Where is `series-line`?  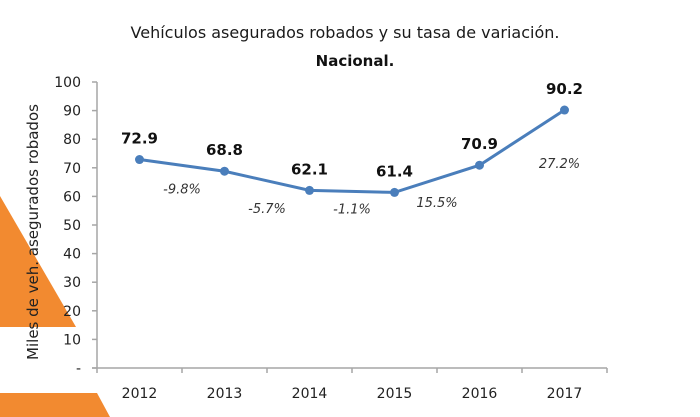
series-line is located at coordinates (352, 151).